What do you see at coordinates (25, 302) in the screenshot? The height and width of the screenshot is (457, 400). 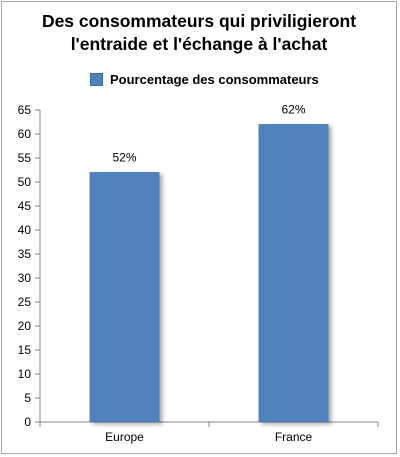 I see `y-tick-label: 25` at bounding box center [25, 302].